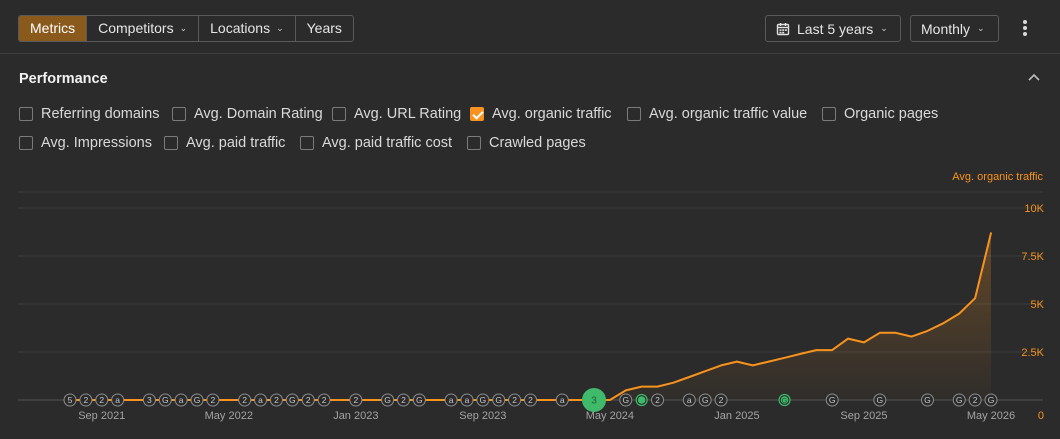  I want to click on interval-label: Monthly, so click(946, 28).